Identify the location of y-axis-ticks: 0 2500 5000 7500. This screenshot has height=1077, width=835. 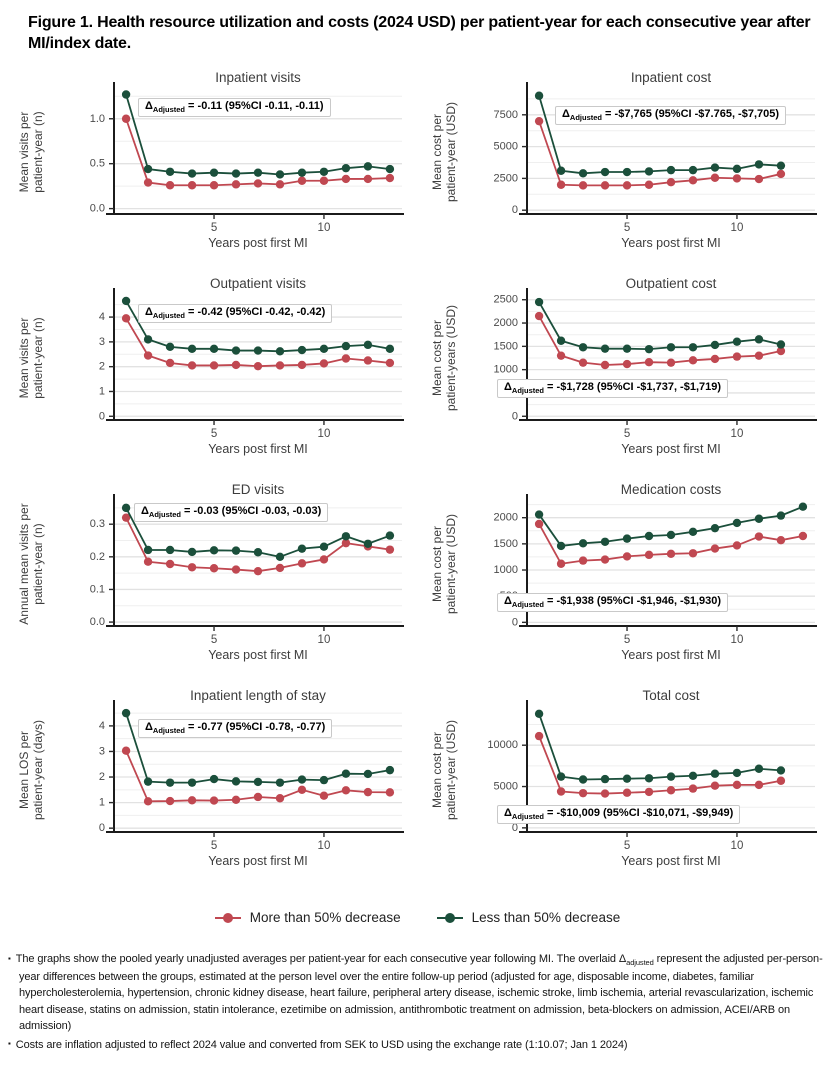
(510, 162).